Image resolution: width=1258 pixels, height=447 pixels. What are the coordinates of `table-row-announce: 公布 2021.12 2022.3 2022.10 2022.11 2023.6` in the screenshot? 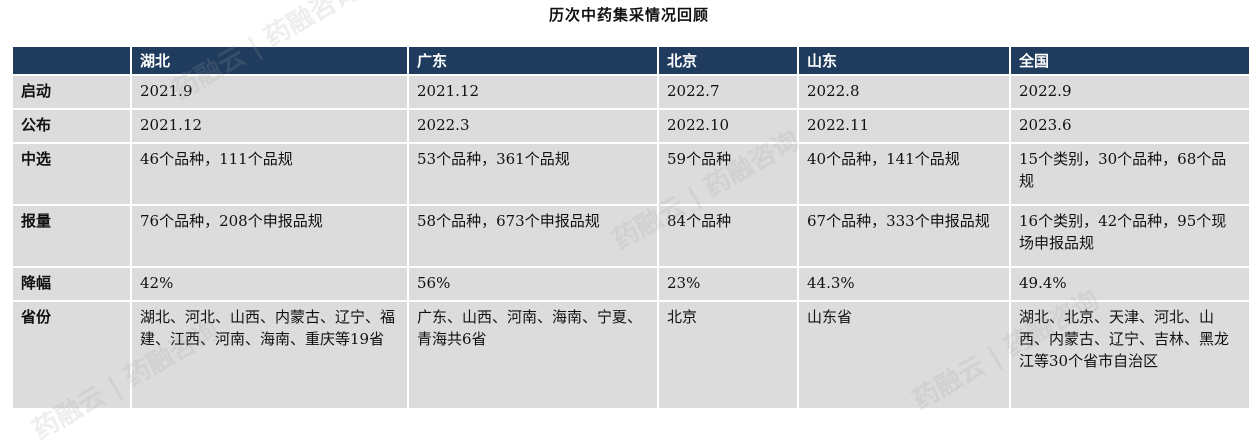 It's located at (631, 126).